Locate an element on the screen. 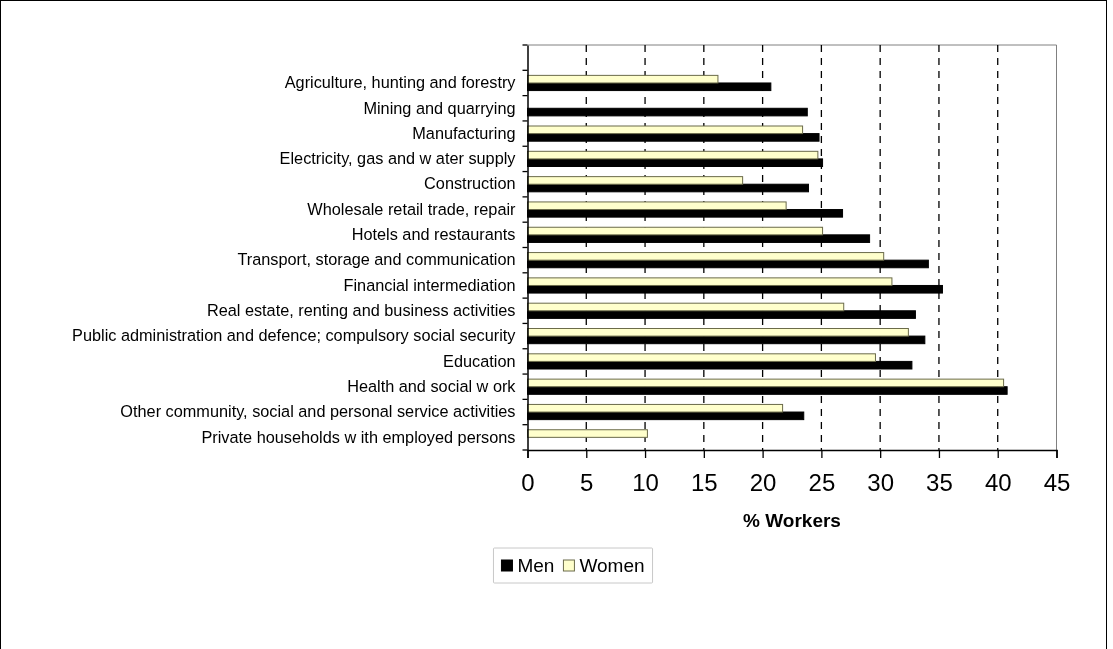  legend-label: Women is located at coordinates (612, 565).